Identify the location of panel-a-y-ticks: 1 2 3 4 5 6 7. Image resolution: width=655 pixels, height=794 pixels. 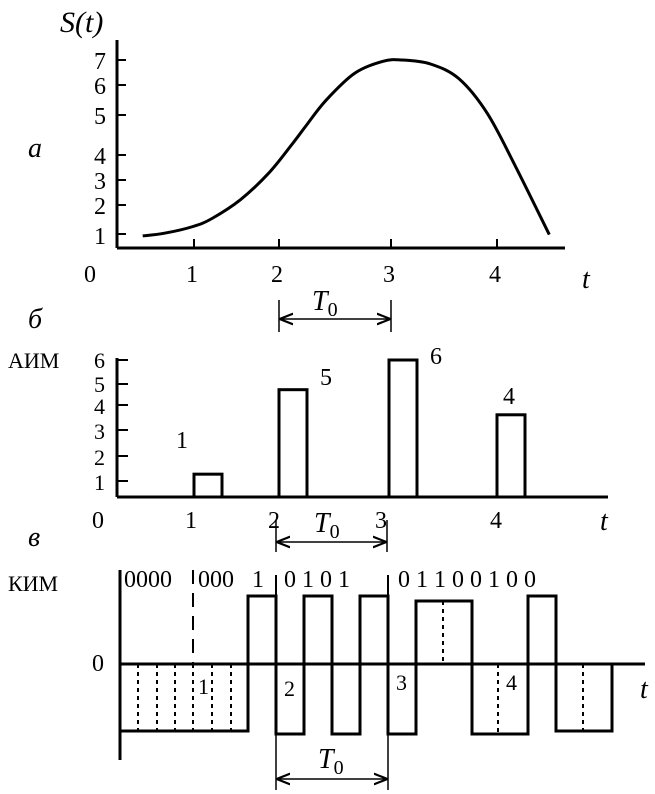
(110, 149).